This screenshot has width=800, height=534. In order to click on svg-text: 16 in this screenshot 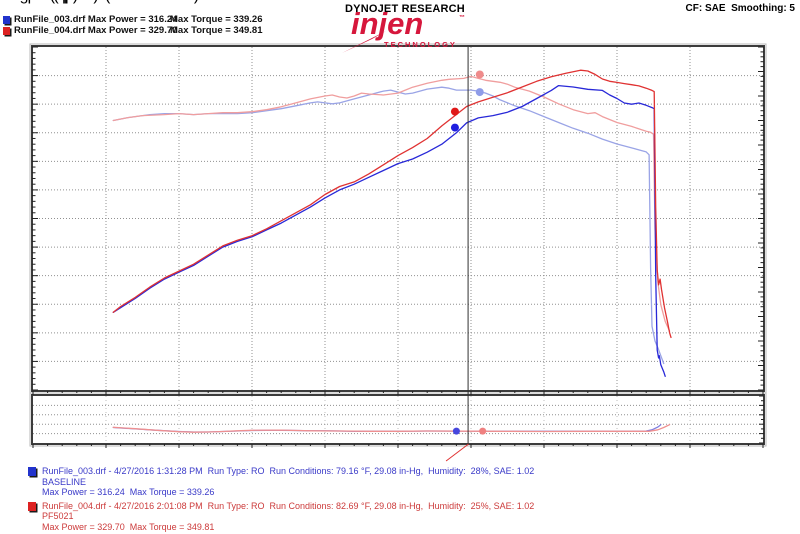, I will do `click(9, 2)`.